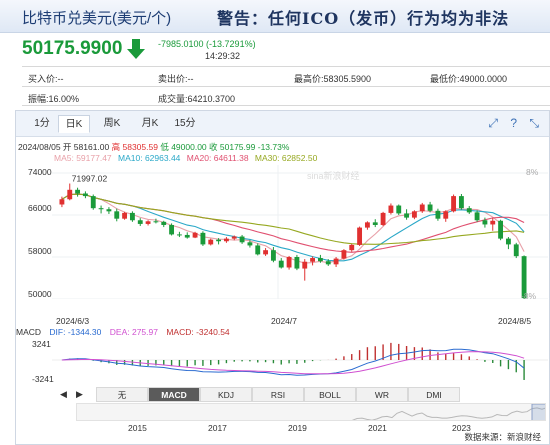  I want to click on tab-daily: 日K, so click(74, 124).